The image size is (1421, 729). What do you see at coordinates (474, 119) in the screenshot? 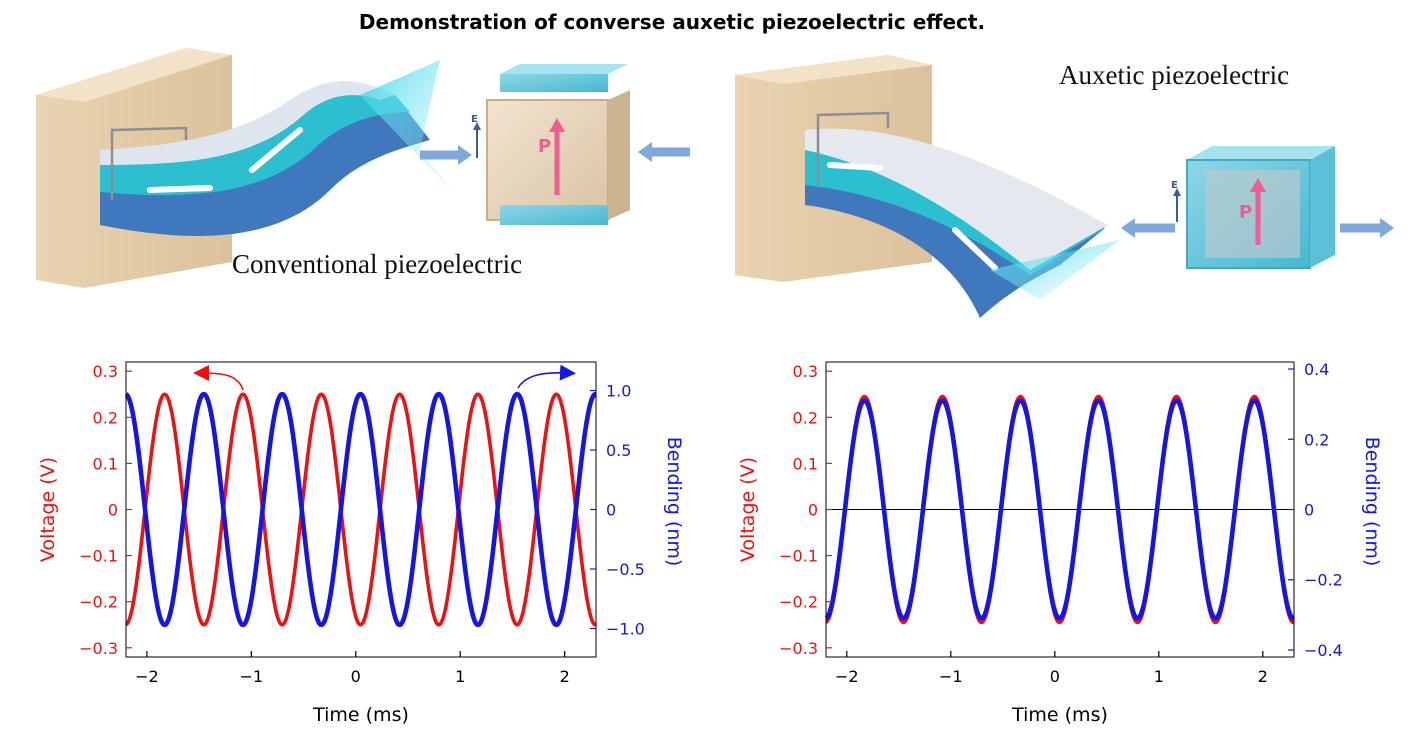
I see `field-label: E` at bounding box center [474, 119].